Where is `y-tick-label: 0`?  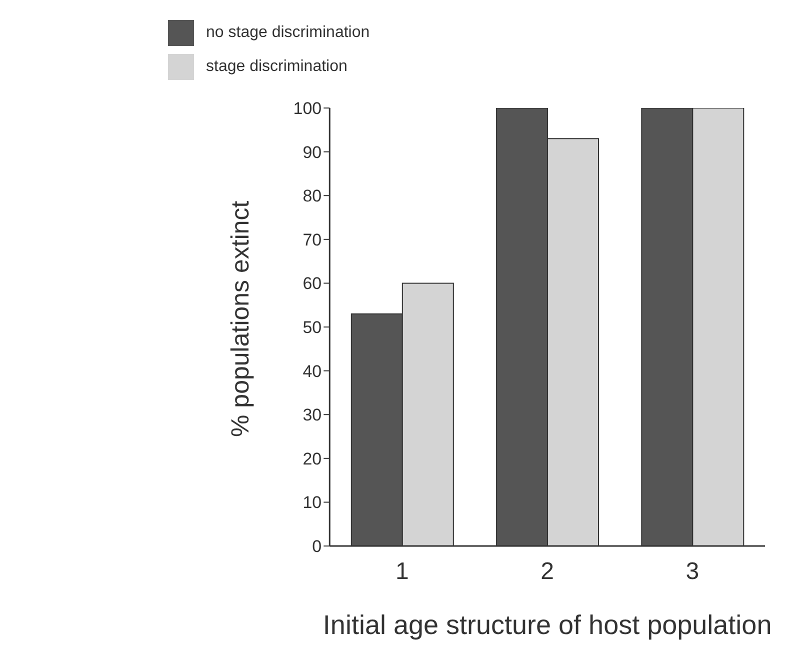 y-tick-label: 0 is located at coordinates (317, 546).